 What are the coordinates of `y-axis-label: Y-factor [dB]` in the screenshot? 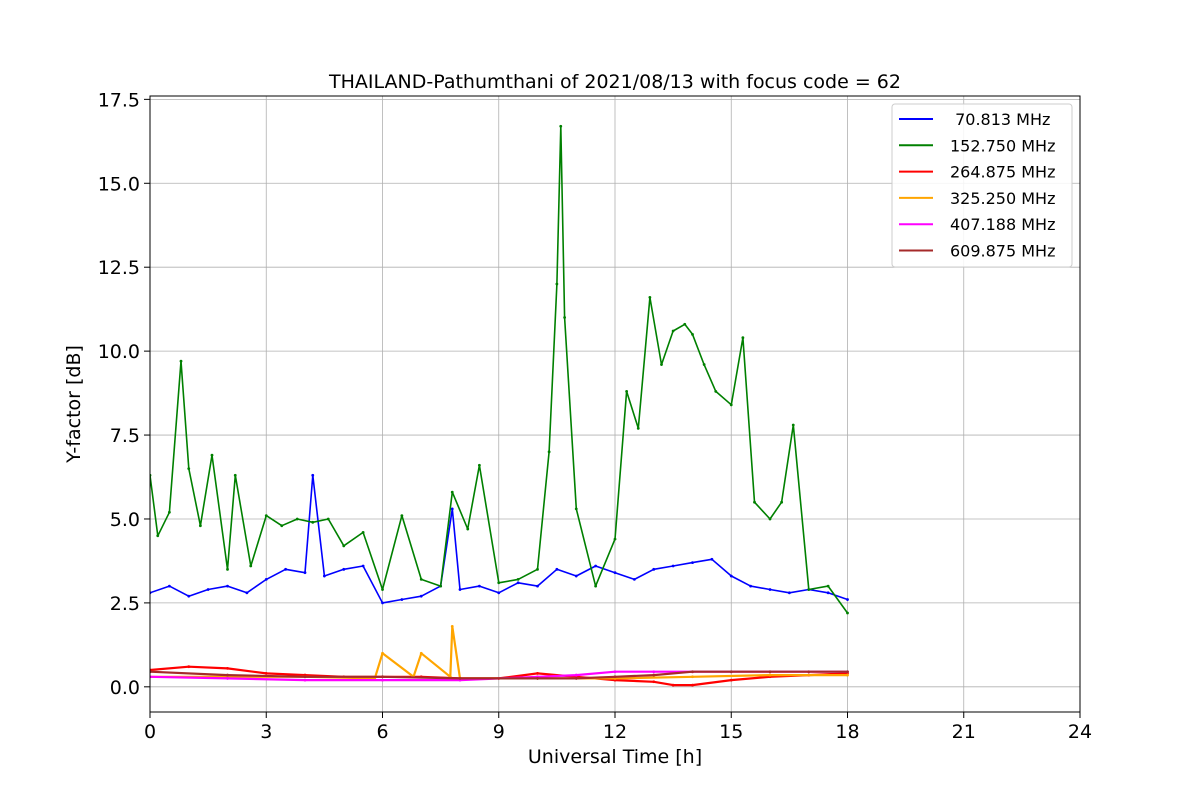 It's located at (74, 404).